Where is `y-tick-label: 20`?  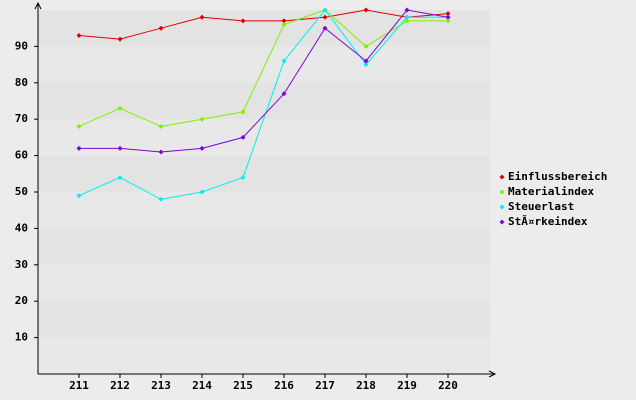
y-tick-label: 20 is located at coordinates (21, 300).